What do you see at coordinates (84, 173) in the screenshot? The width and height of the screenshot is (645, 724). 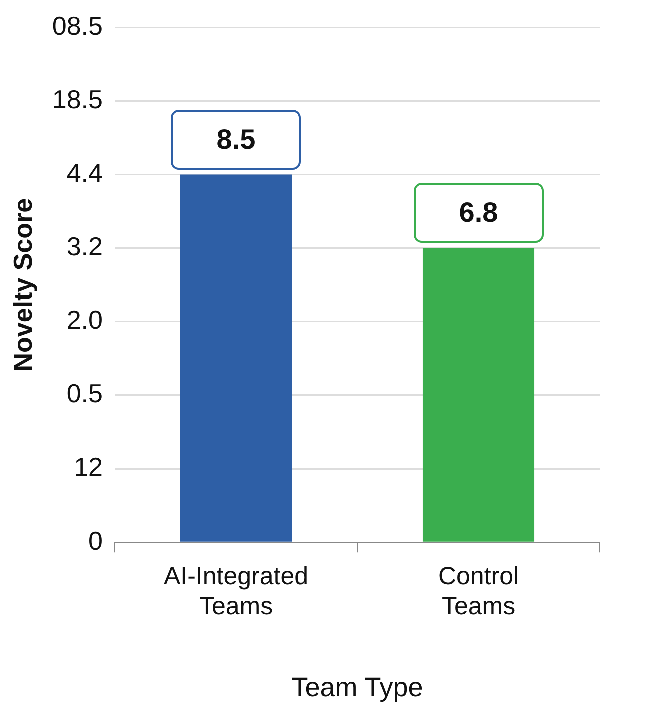 I see `text: 4.4` at bounding box center [84, 173].